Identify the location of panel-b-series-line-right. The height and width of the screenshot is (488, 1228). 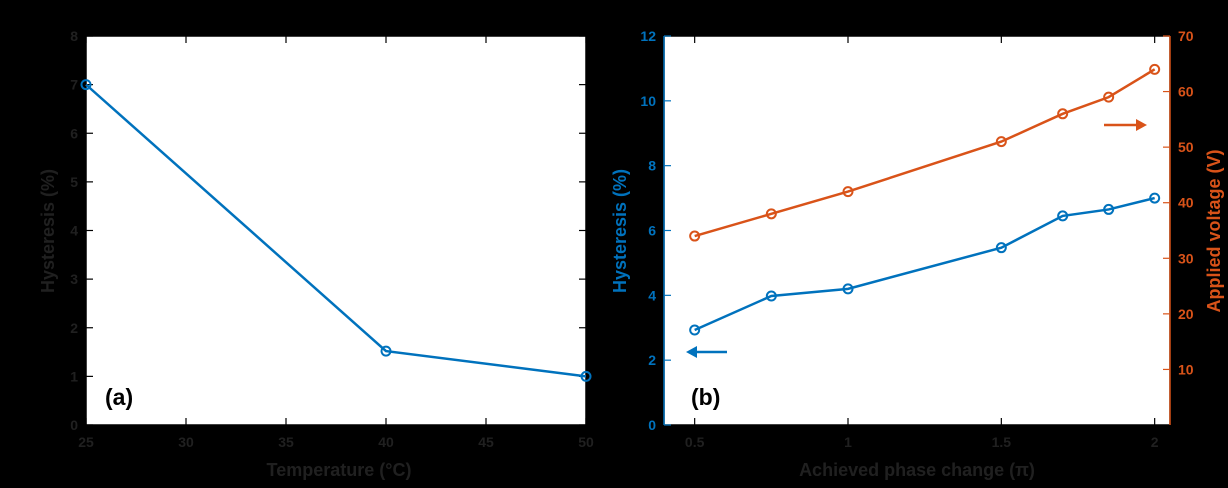
(925, 153).